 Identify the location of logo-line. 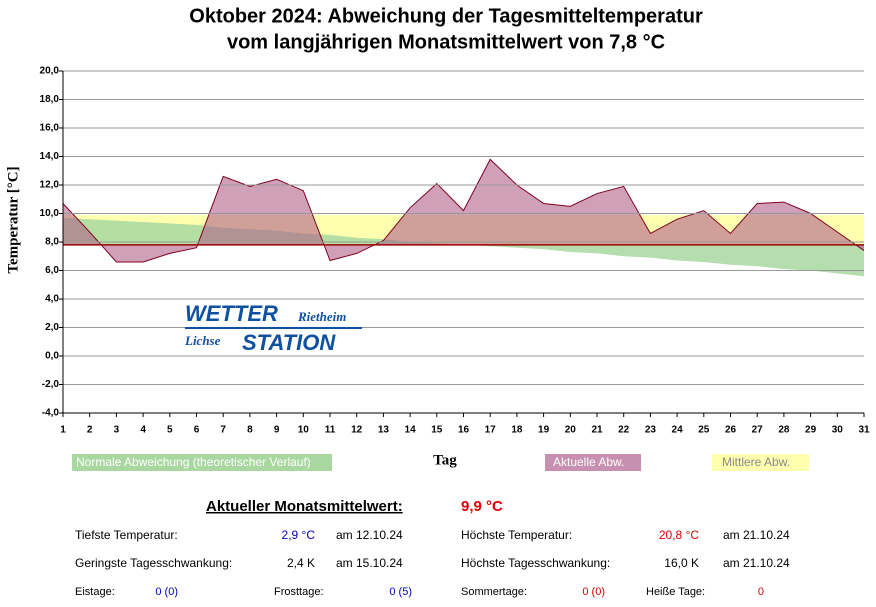
(273, 328).